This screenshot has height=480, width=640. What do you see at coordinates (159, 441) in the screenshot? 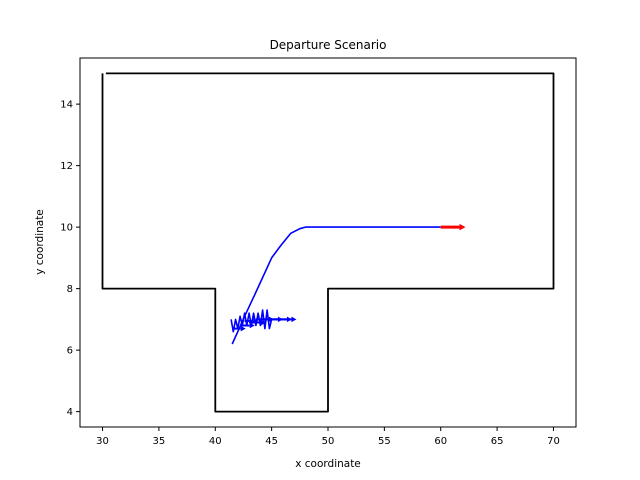
I see `x-tick-label: 35` at bounding box center [159, 441].